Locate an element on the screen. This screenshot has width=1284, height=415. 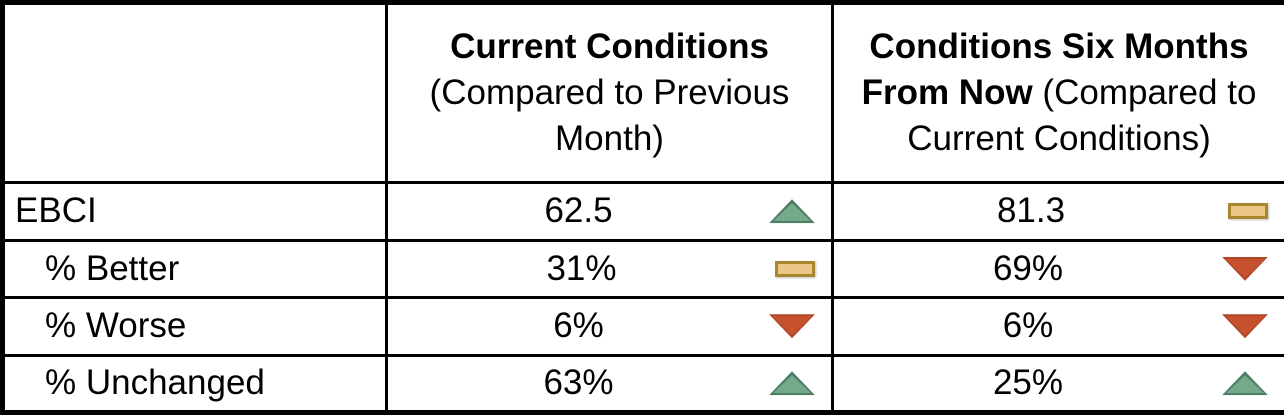
better-current-cell: 31% is located at coordinates (609, 268).